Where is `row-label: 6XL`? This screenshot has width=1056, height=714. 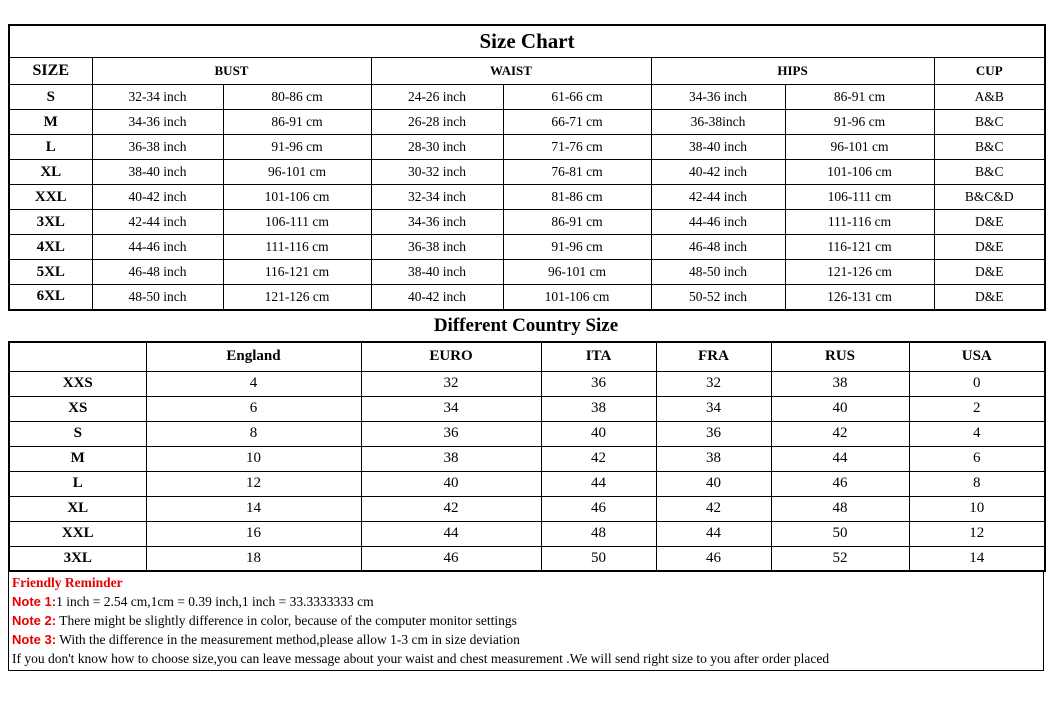
row-label: 6XL is located at coordinates (50, 297).